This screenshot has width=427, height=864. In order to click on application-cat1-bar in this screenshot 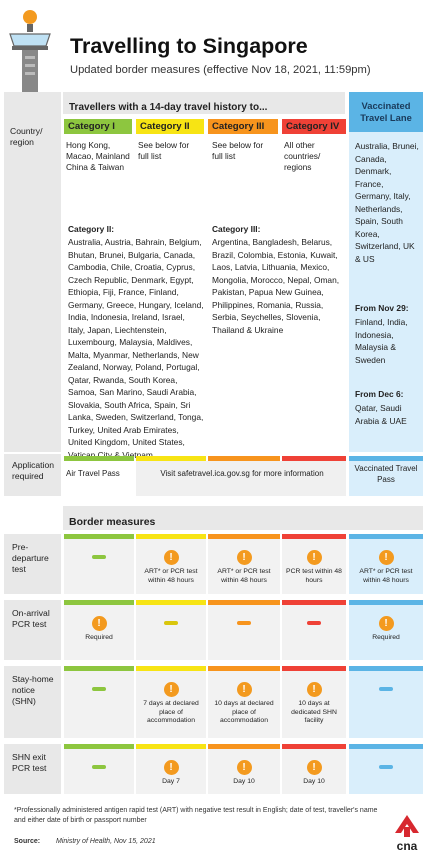, I will do `click(99, 458)`.